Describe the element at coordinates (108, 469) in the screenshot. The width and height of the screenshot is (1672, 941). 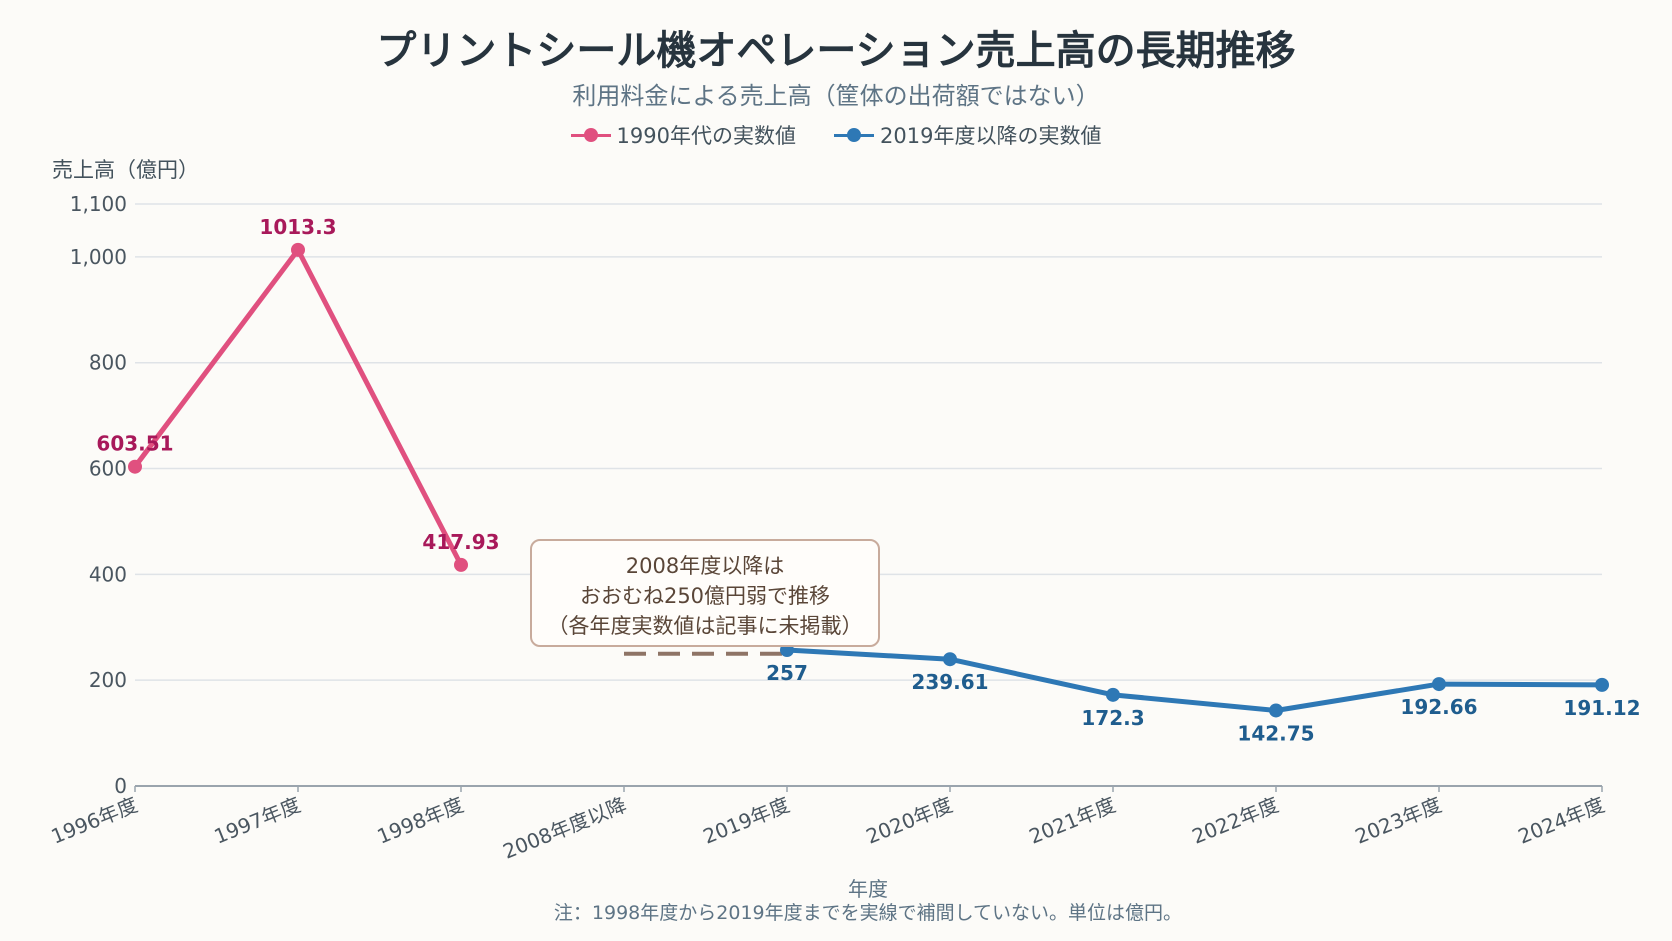
I see `y-tick-label-600: 600` at that location.